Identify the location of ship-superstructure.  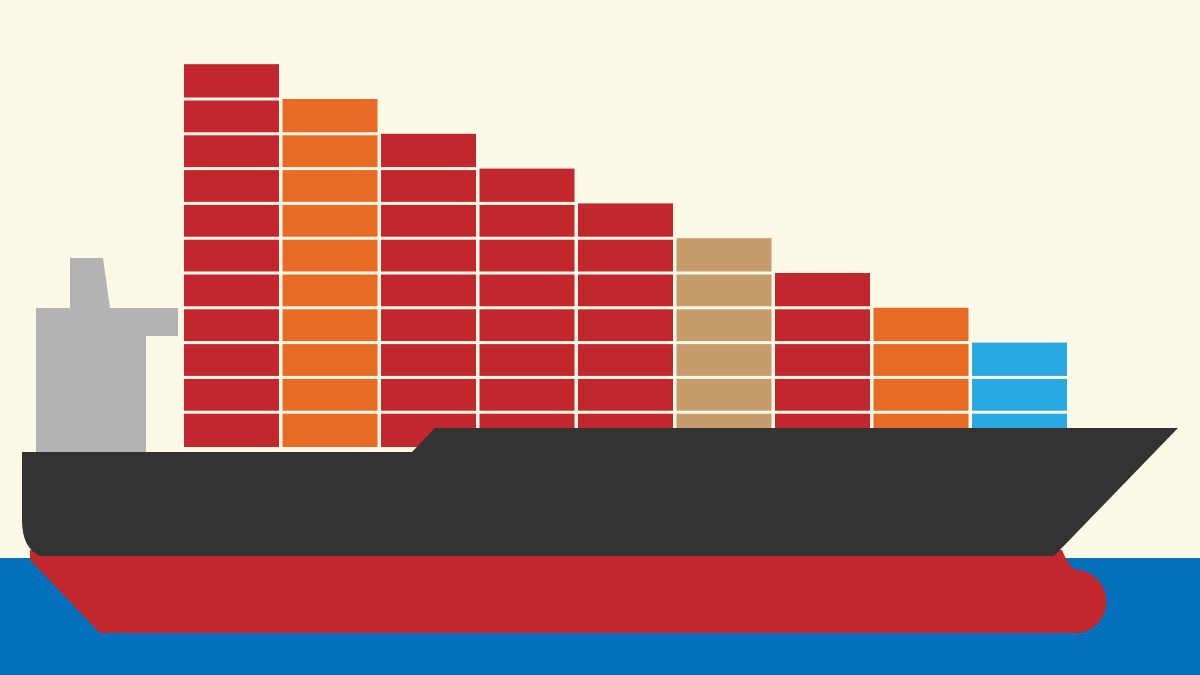
(107, 355).